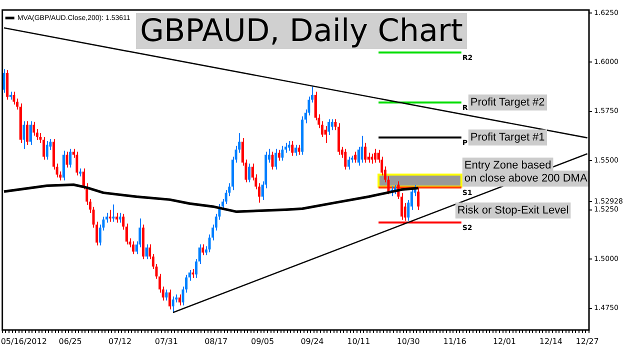  I want to click on annotation: on close above 200 DMA, so click(526, 178).